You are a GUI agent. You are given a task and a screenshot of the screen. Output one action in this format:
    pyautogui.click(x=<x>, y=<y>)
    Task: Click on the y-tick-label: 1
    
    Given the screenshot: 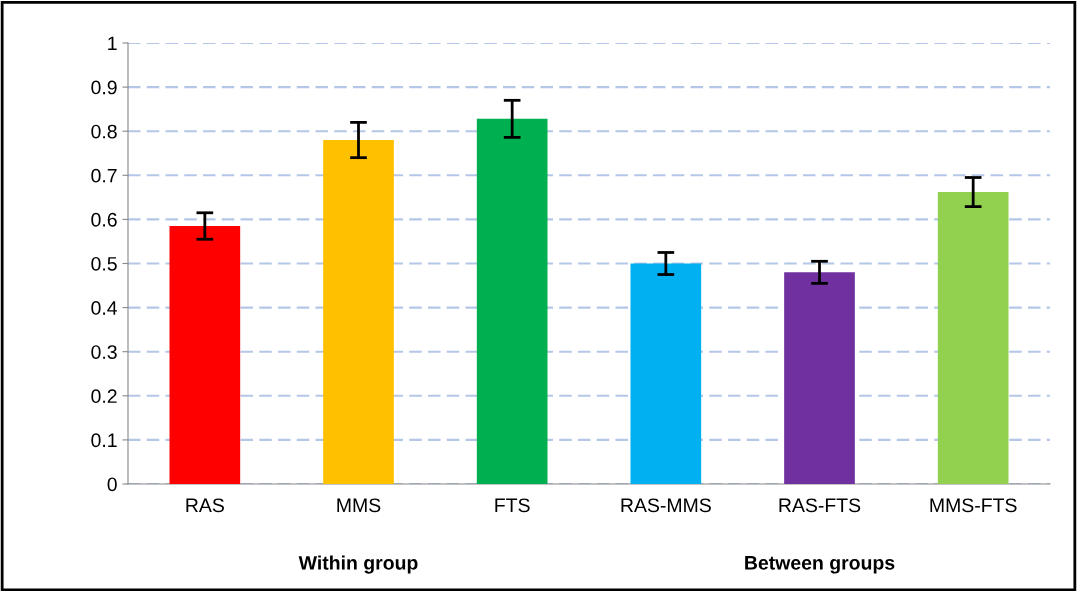 What is the action you would take?
    pyautogui.click(x=112, y=43)
    